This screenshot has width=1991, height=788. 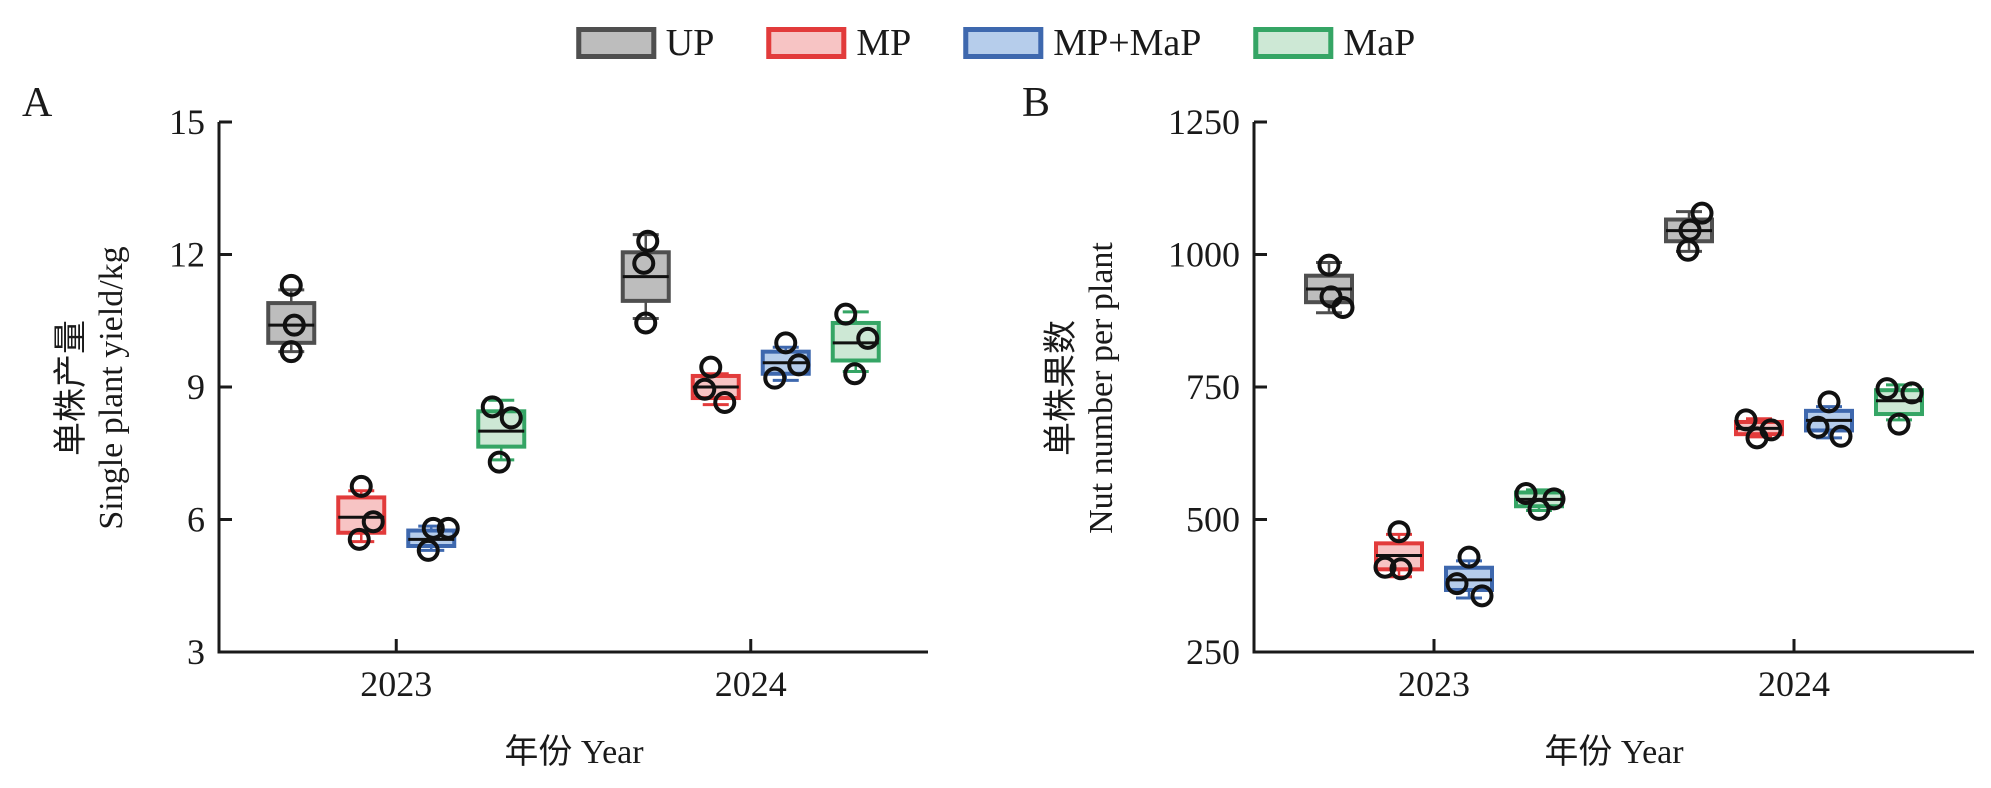 What do you see at coordinates (196, 652) in the screenshot?
I see `panel-a-y-tick-label: 3` at bounding box center [196, 652].